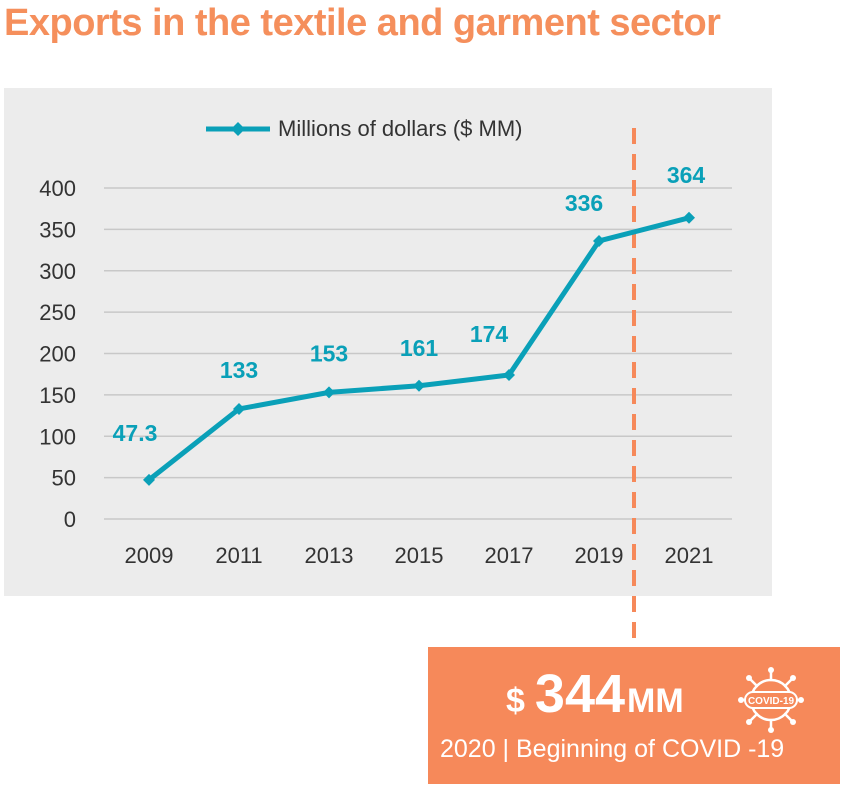 The height and width of the screenshot is (789, 843). What do you see at coordinates (515, 701) in the screenshot?
I see `callout-currency: $` at bounding box center [515, 701].